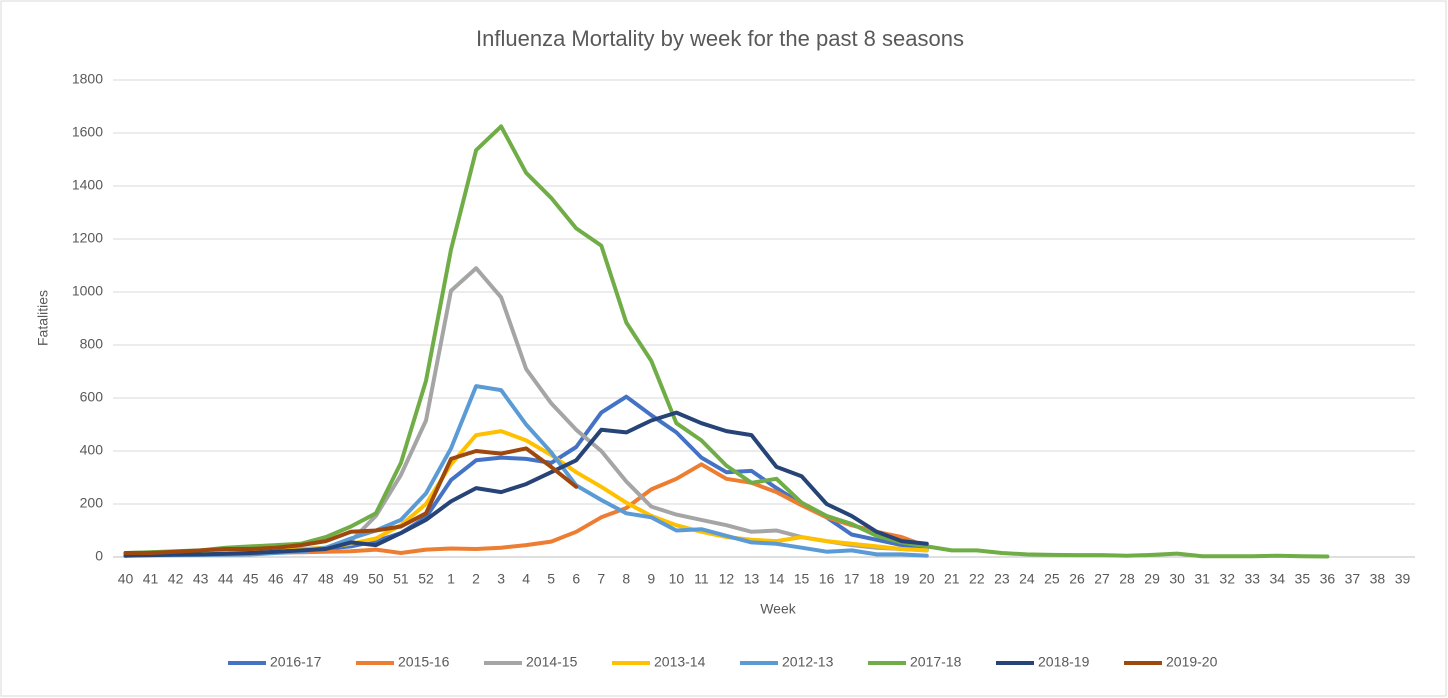 The image size is (1448, 698). Describe the element at coordinates (126, 579) in the screenshot. I see `x-tick-label: 40` at that location.